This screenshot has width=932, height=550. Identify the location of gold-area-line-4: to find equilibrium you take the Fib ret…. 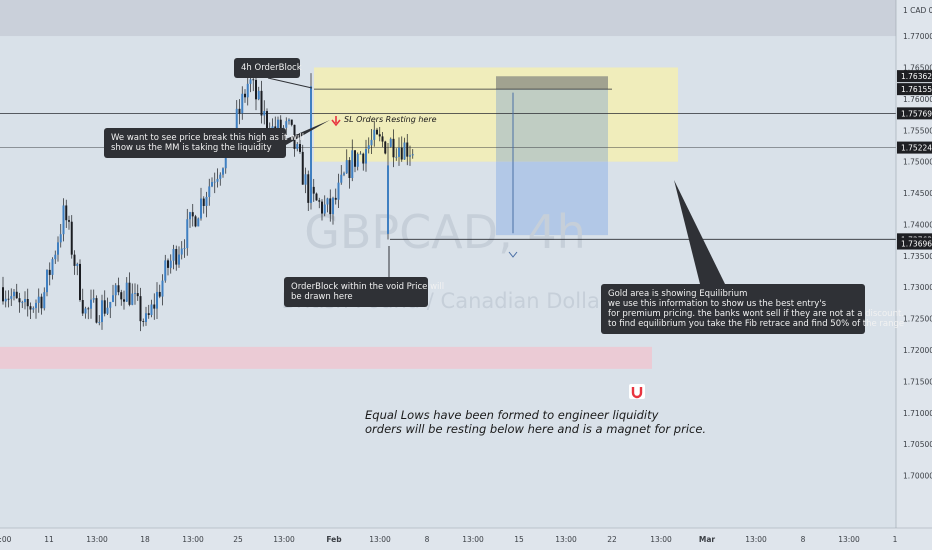
(756, 324).